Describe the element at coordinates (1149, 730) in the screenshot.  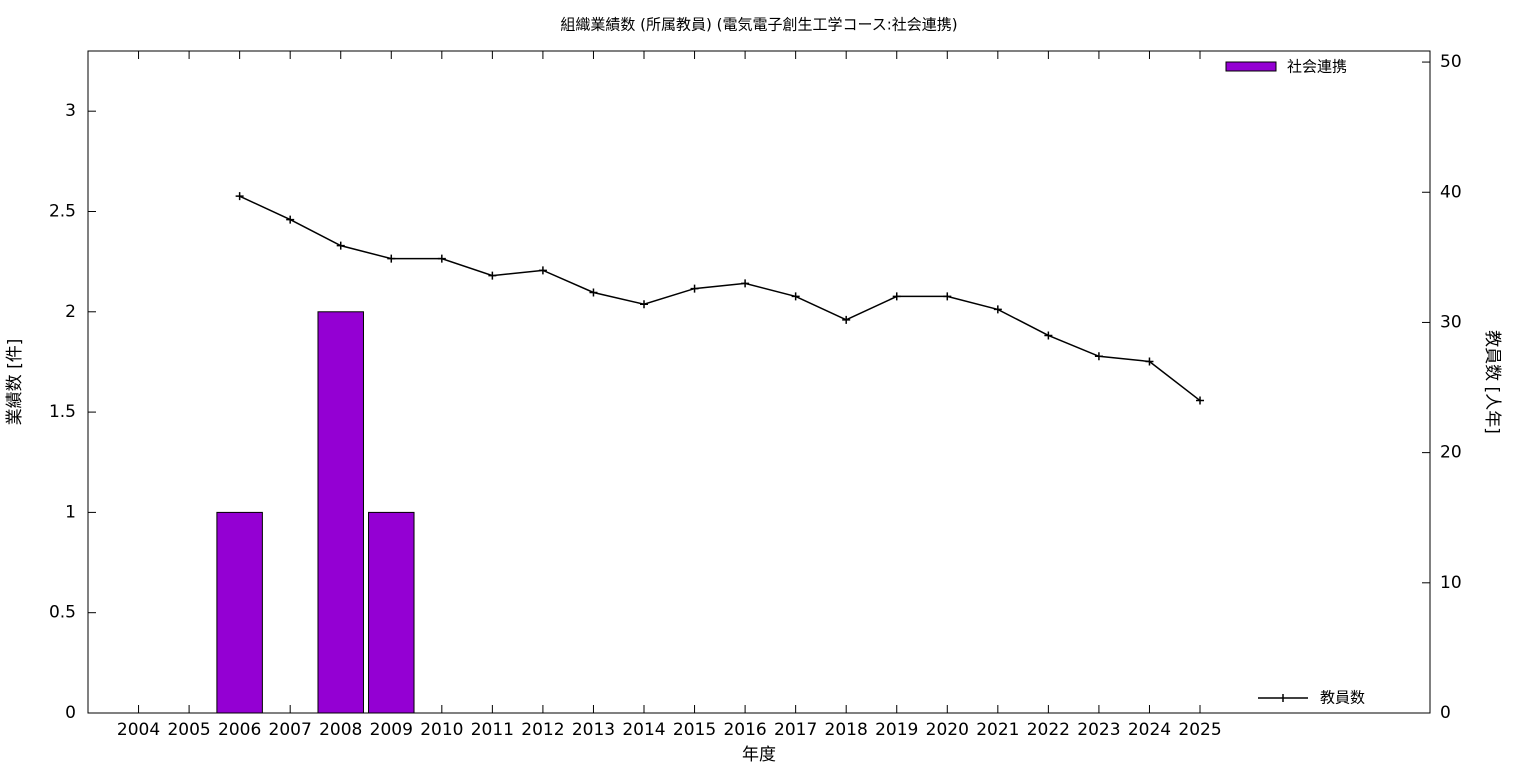
I see `x-tick-label: 2024` at that location.